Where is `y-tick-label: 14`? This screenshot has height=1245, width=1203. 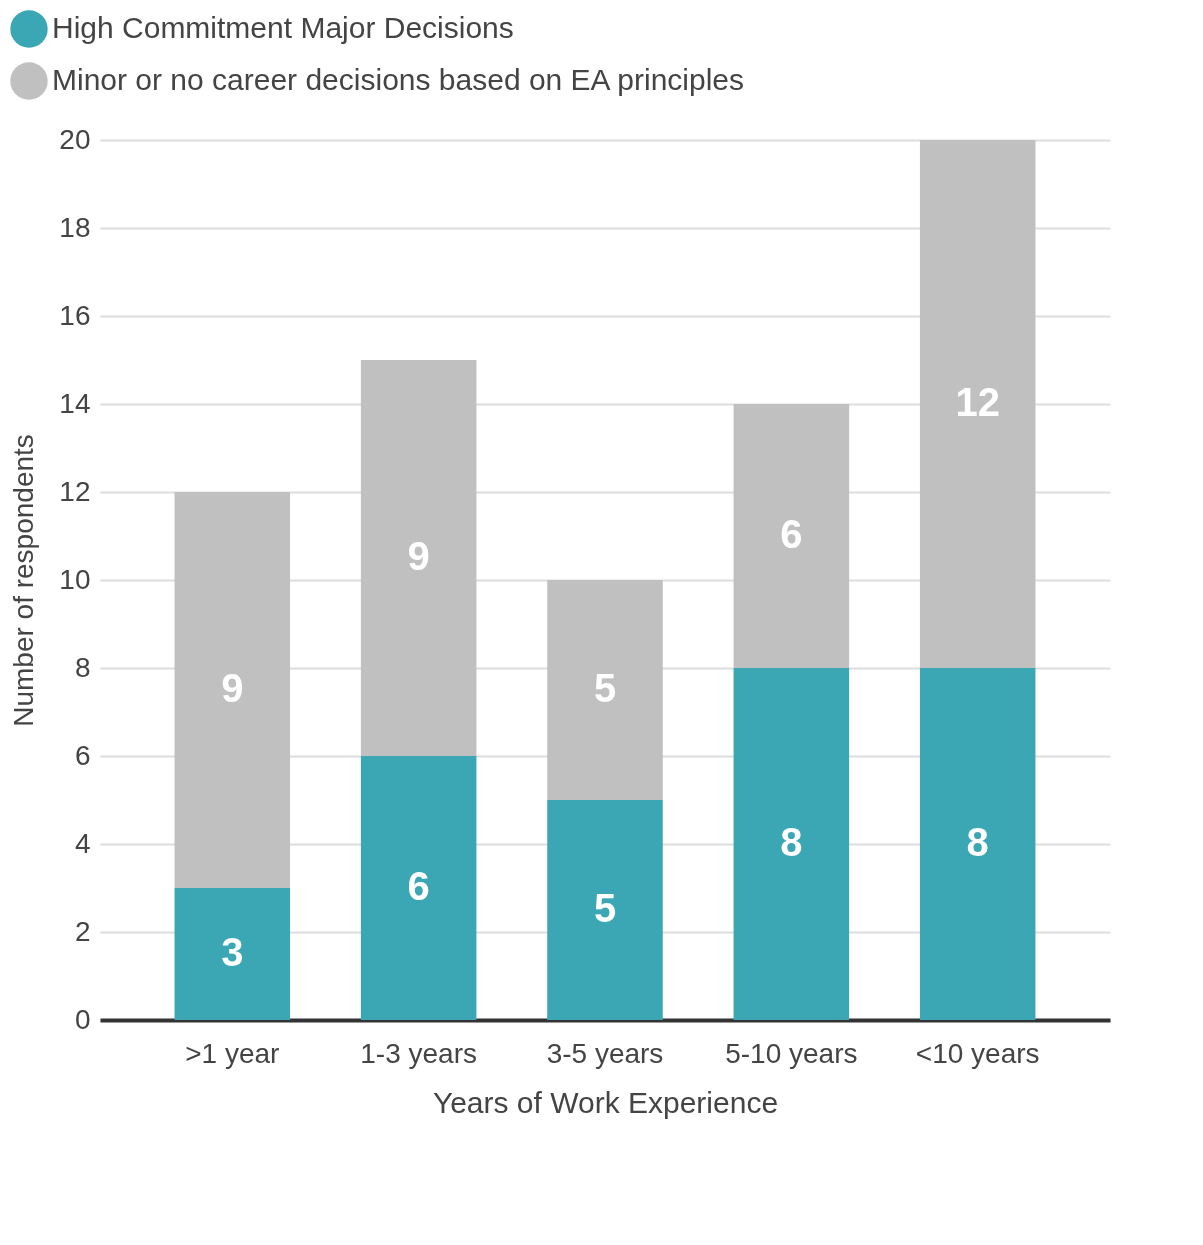 y-tick-label: 14 is located at coordinates (75, 403).